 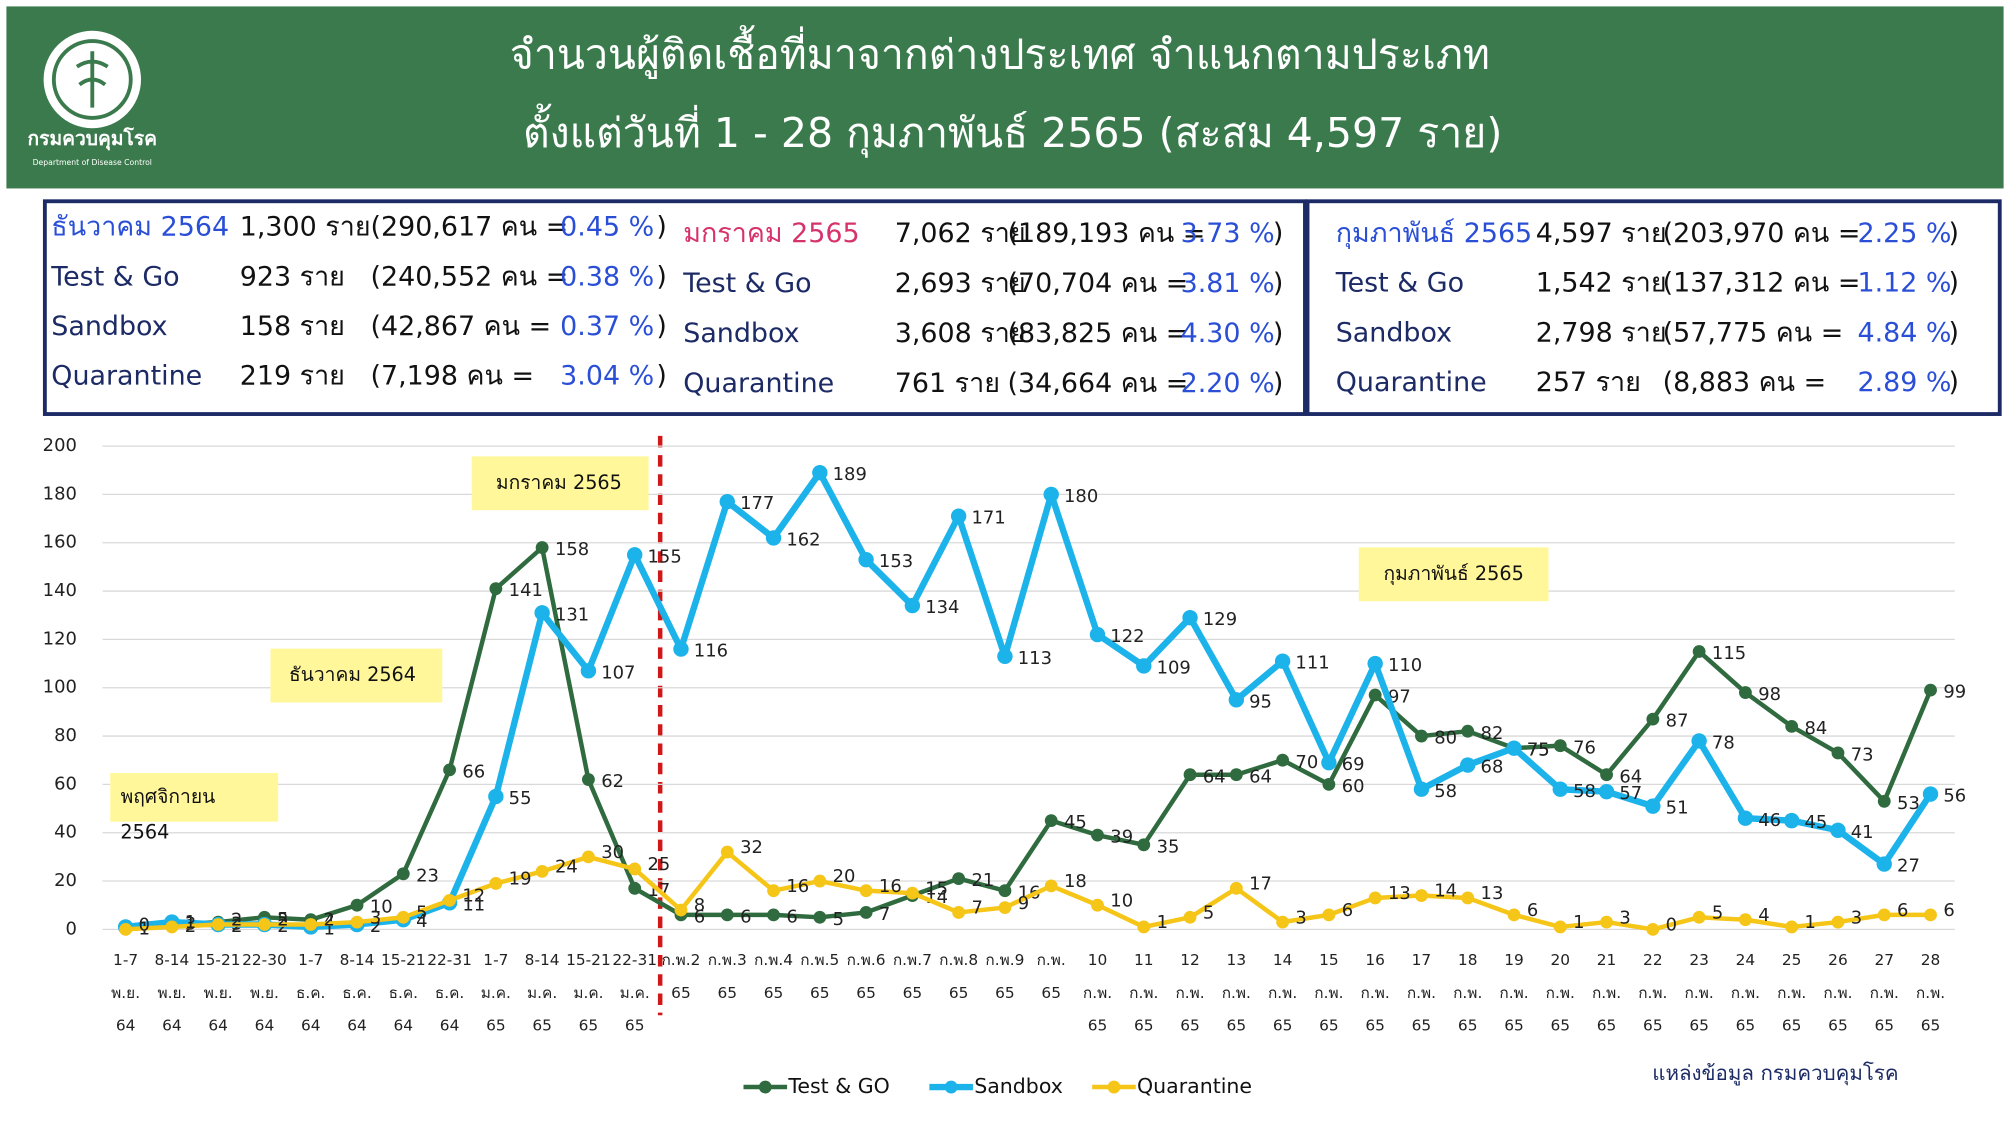 I want to click on summary-count: 2,693 ราย, so click(x=960, y=283).